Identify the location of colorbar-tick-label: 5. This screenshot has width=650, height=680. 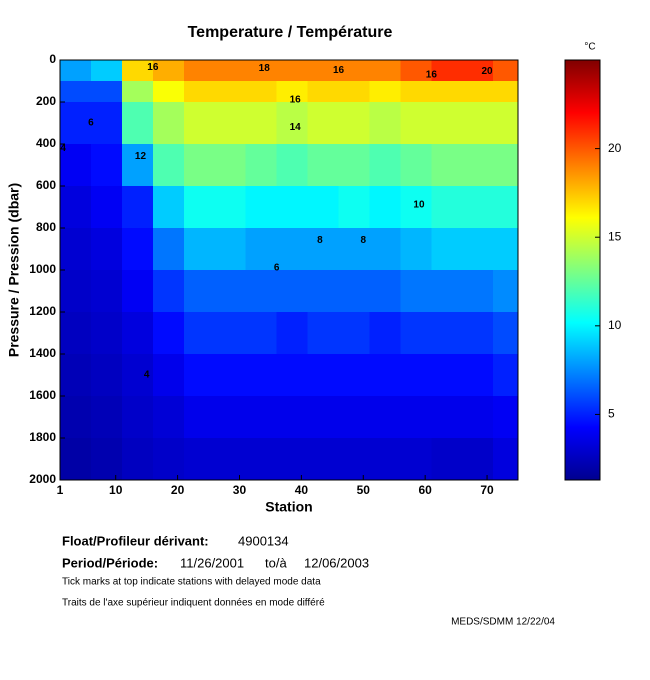
(611, 414).